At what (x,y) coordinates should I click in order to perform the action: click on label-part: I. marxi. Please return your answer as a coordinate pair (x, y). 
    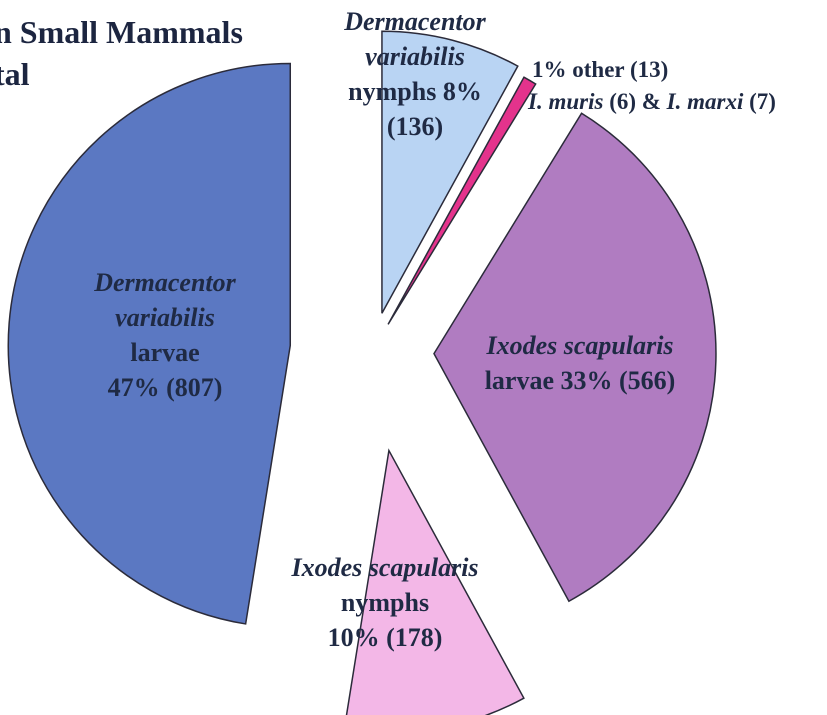
    Looking at the image, I should click on (705, 101).